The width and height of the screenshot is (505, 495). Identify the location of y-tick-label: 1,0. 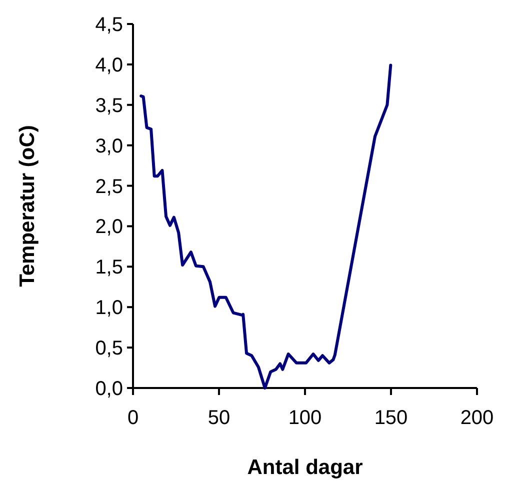
(109, 308).